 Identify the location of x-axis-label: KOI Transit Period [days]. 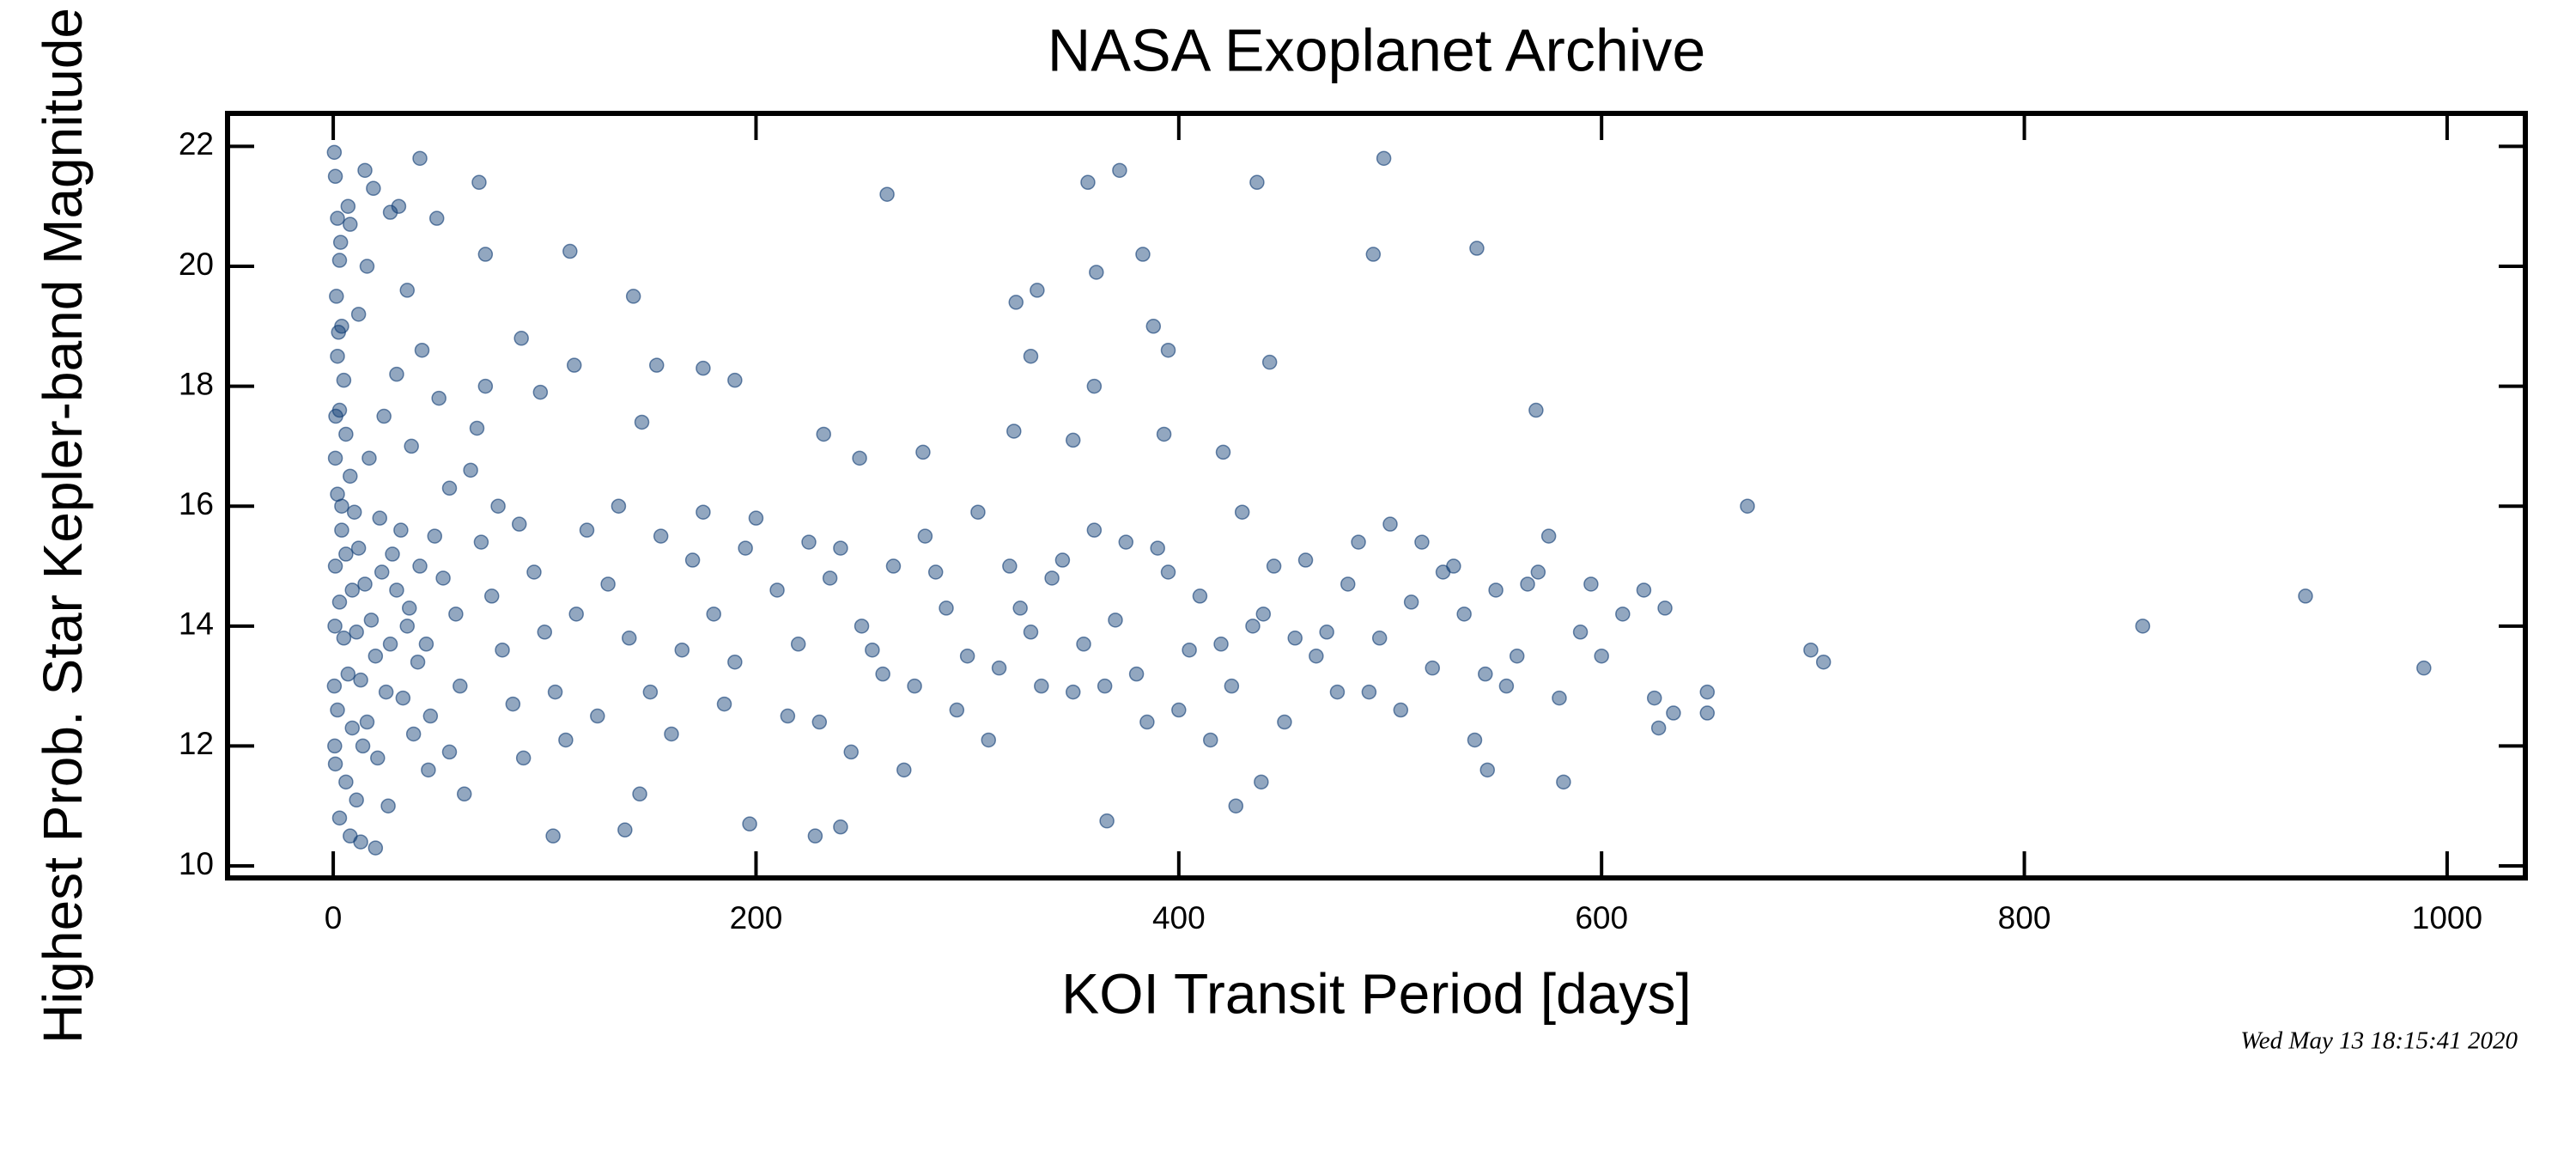
(1376, 993).